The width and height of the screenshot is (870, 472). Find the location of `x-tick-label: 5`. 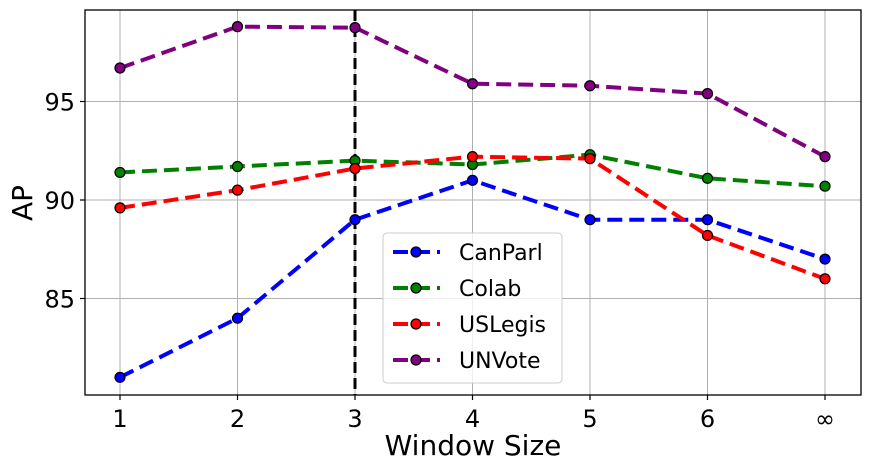

x-tick-label: 5 is located at coordinates (589, 419).